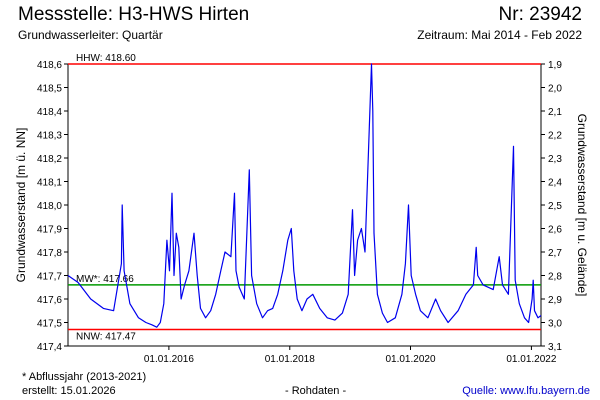 This screenshot has height=400, width=600. I want to click on reference-line-label: MW*: 417.66, so click(105, 279).